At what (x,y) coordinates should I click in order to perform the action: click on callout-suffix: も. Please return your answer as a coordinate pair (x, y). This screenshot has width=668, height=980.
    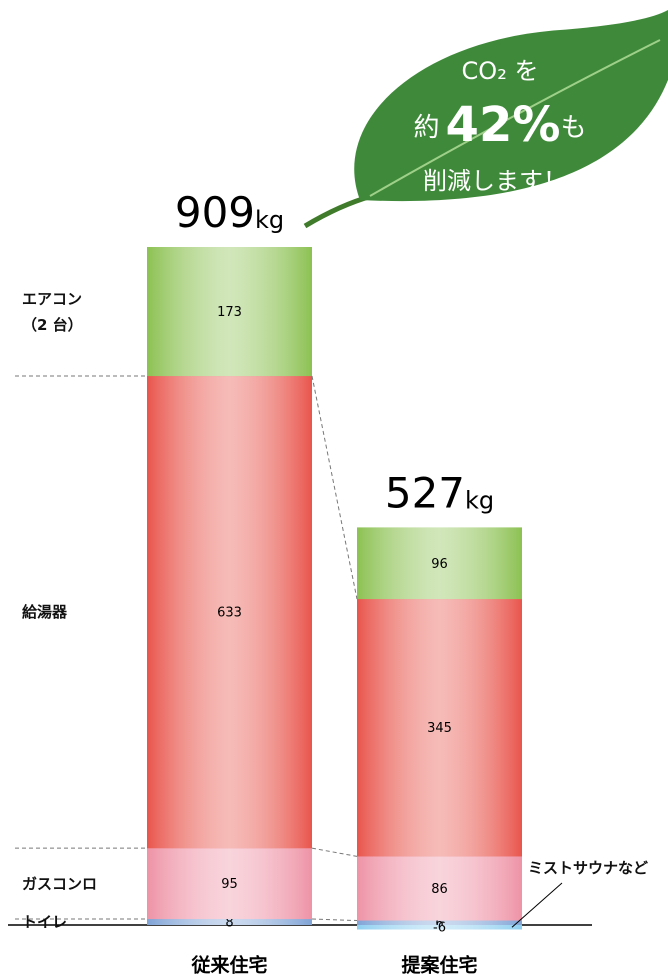
    Looking at the image, I should click on (573, 128).